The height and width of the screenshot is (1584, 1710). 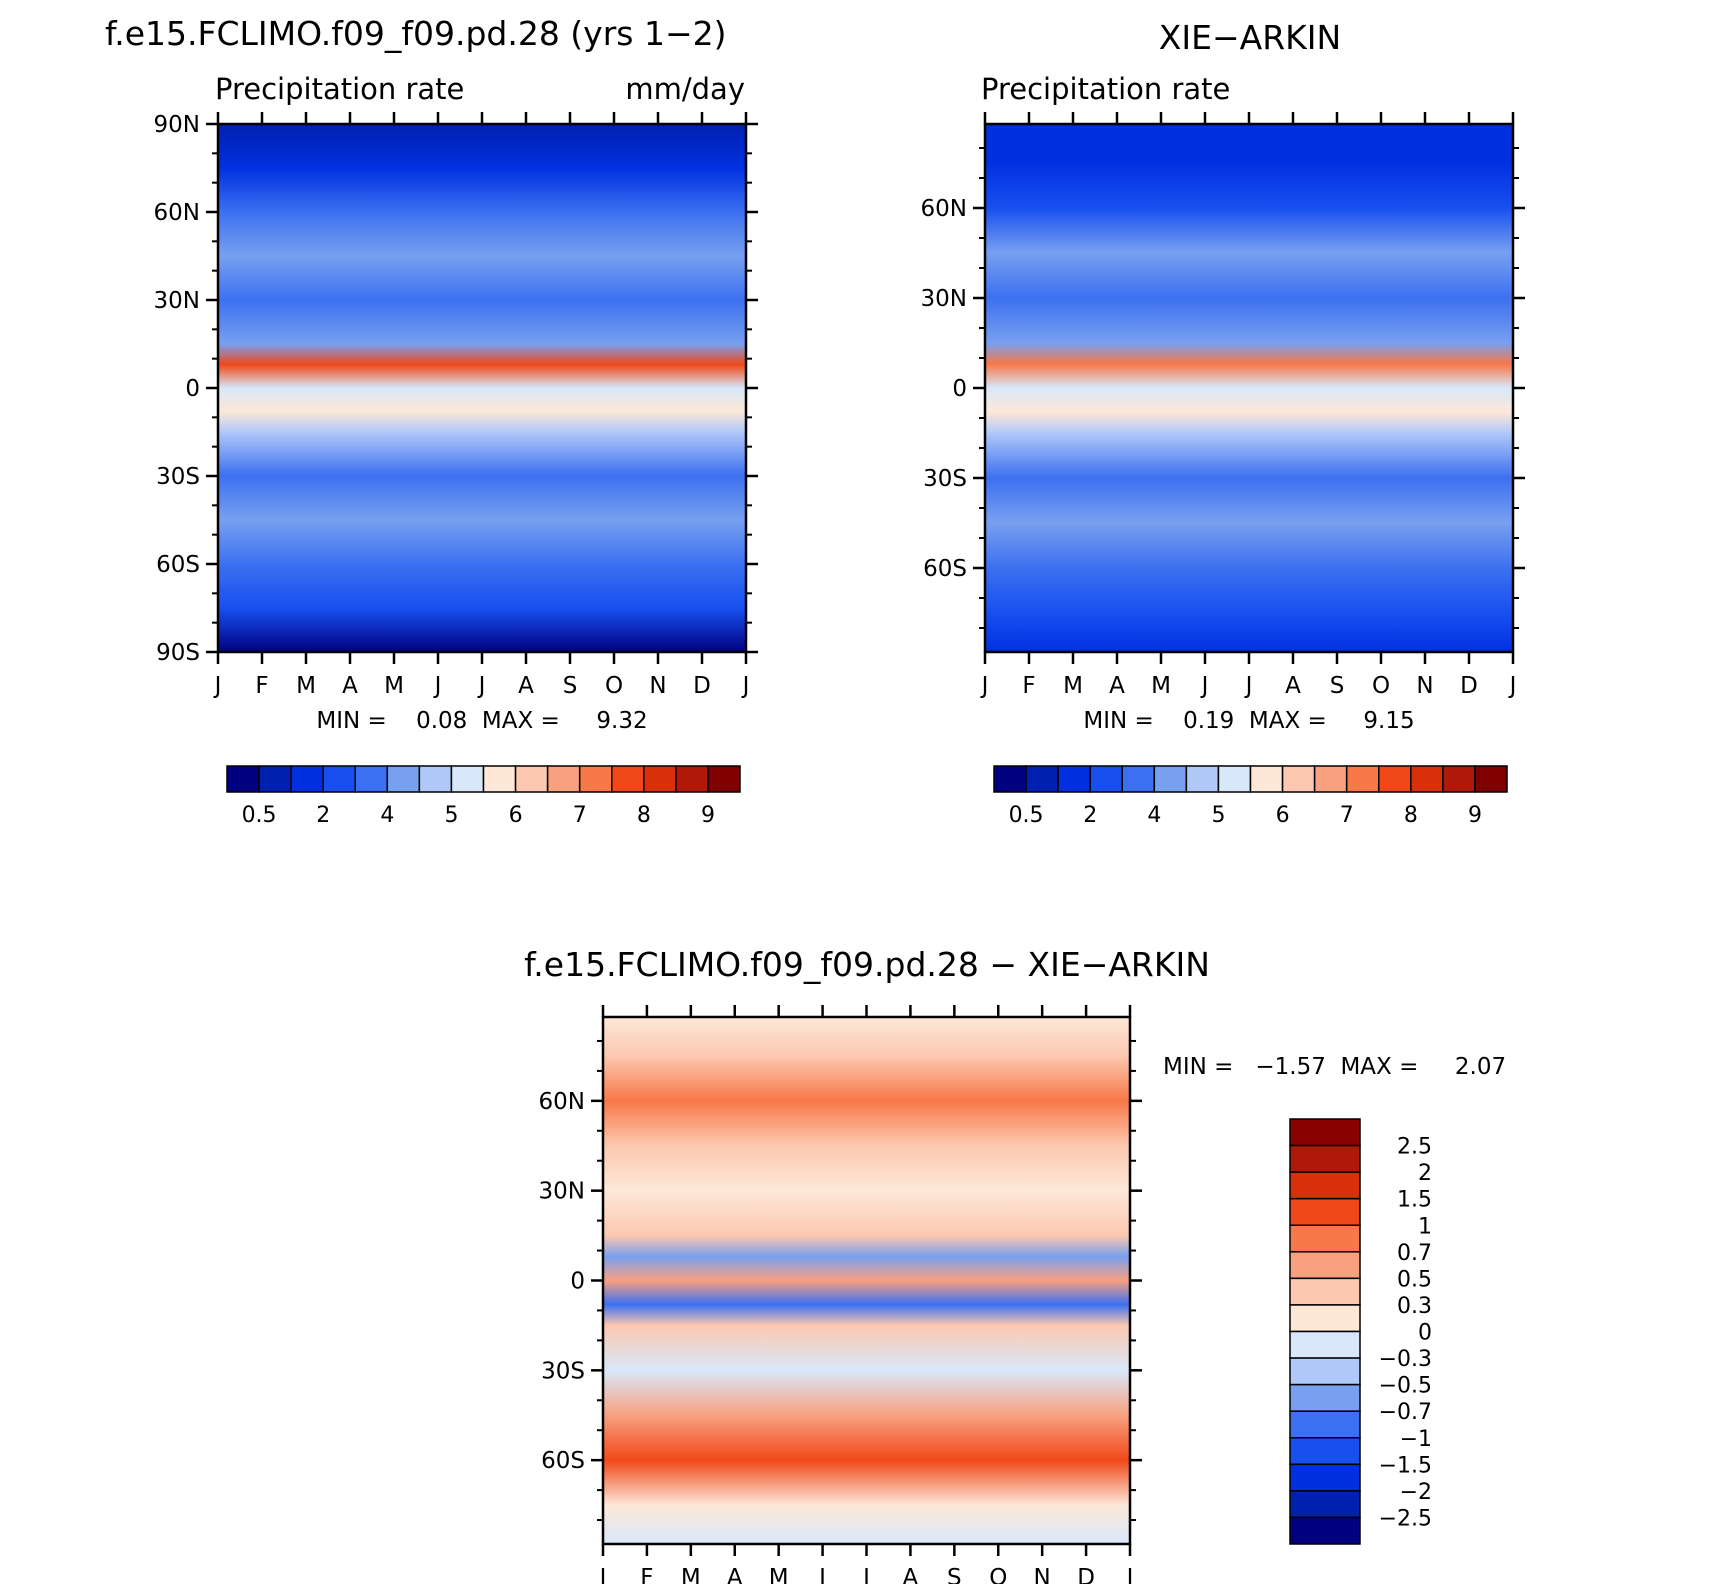 What do you see at coordinates (945, 479) in the screenshot?
I see `y-tick-label: 30S` at bounding box center [945, 479].